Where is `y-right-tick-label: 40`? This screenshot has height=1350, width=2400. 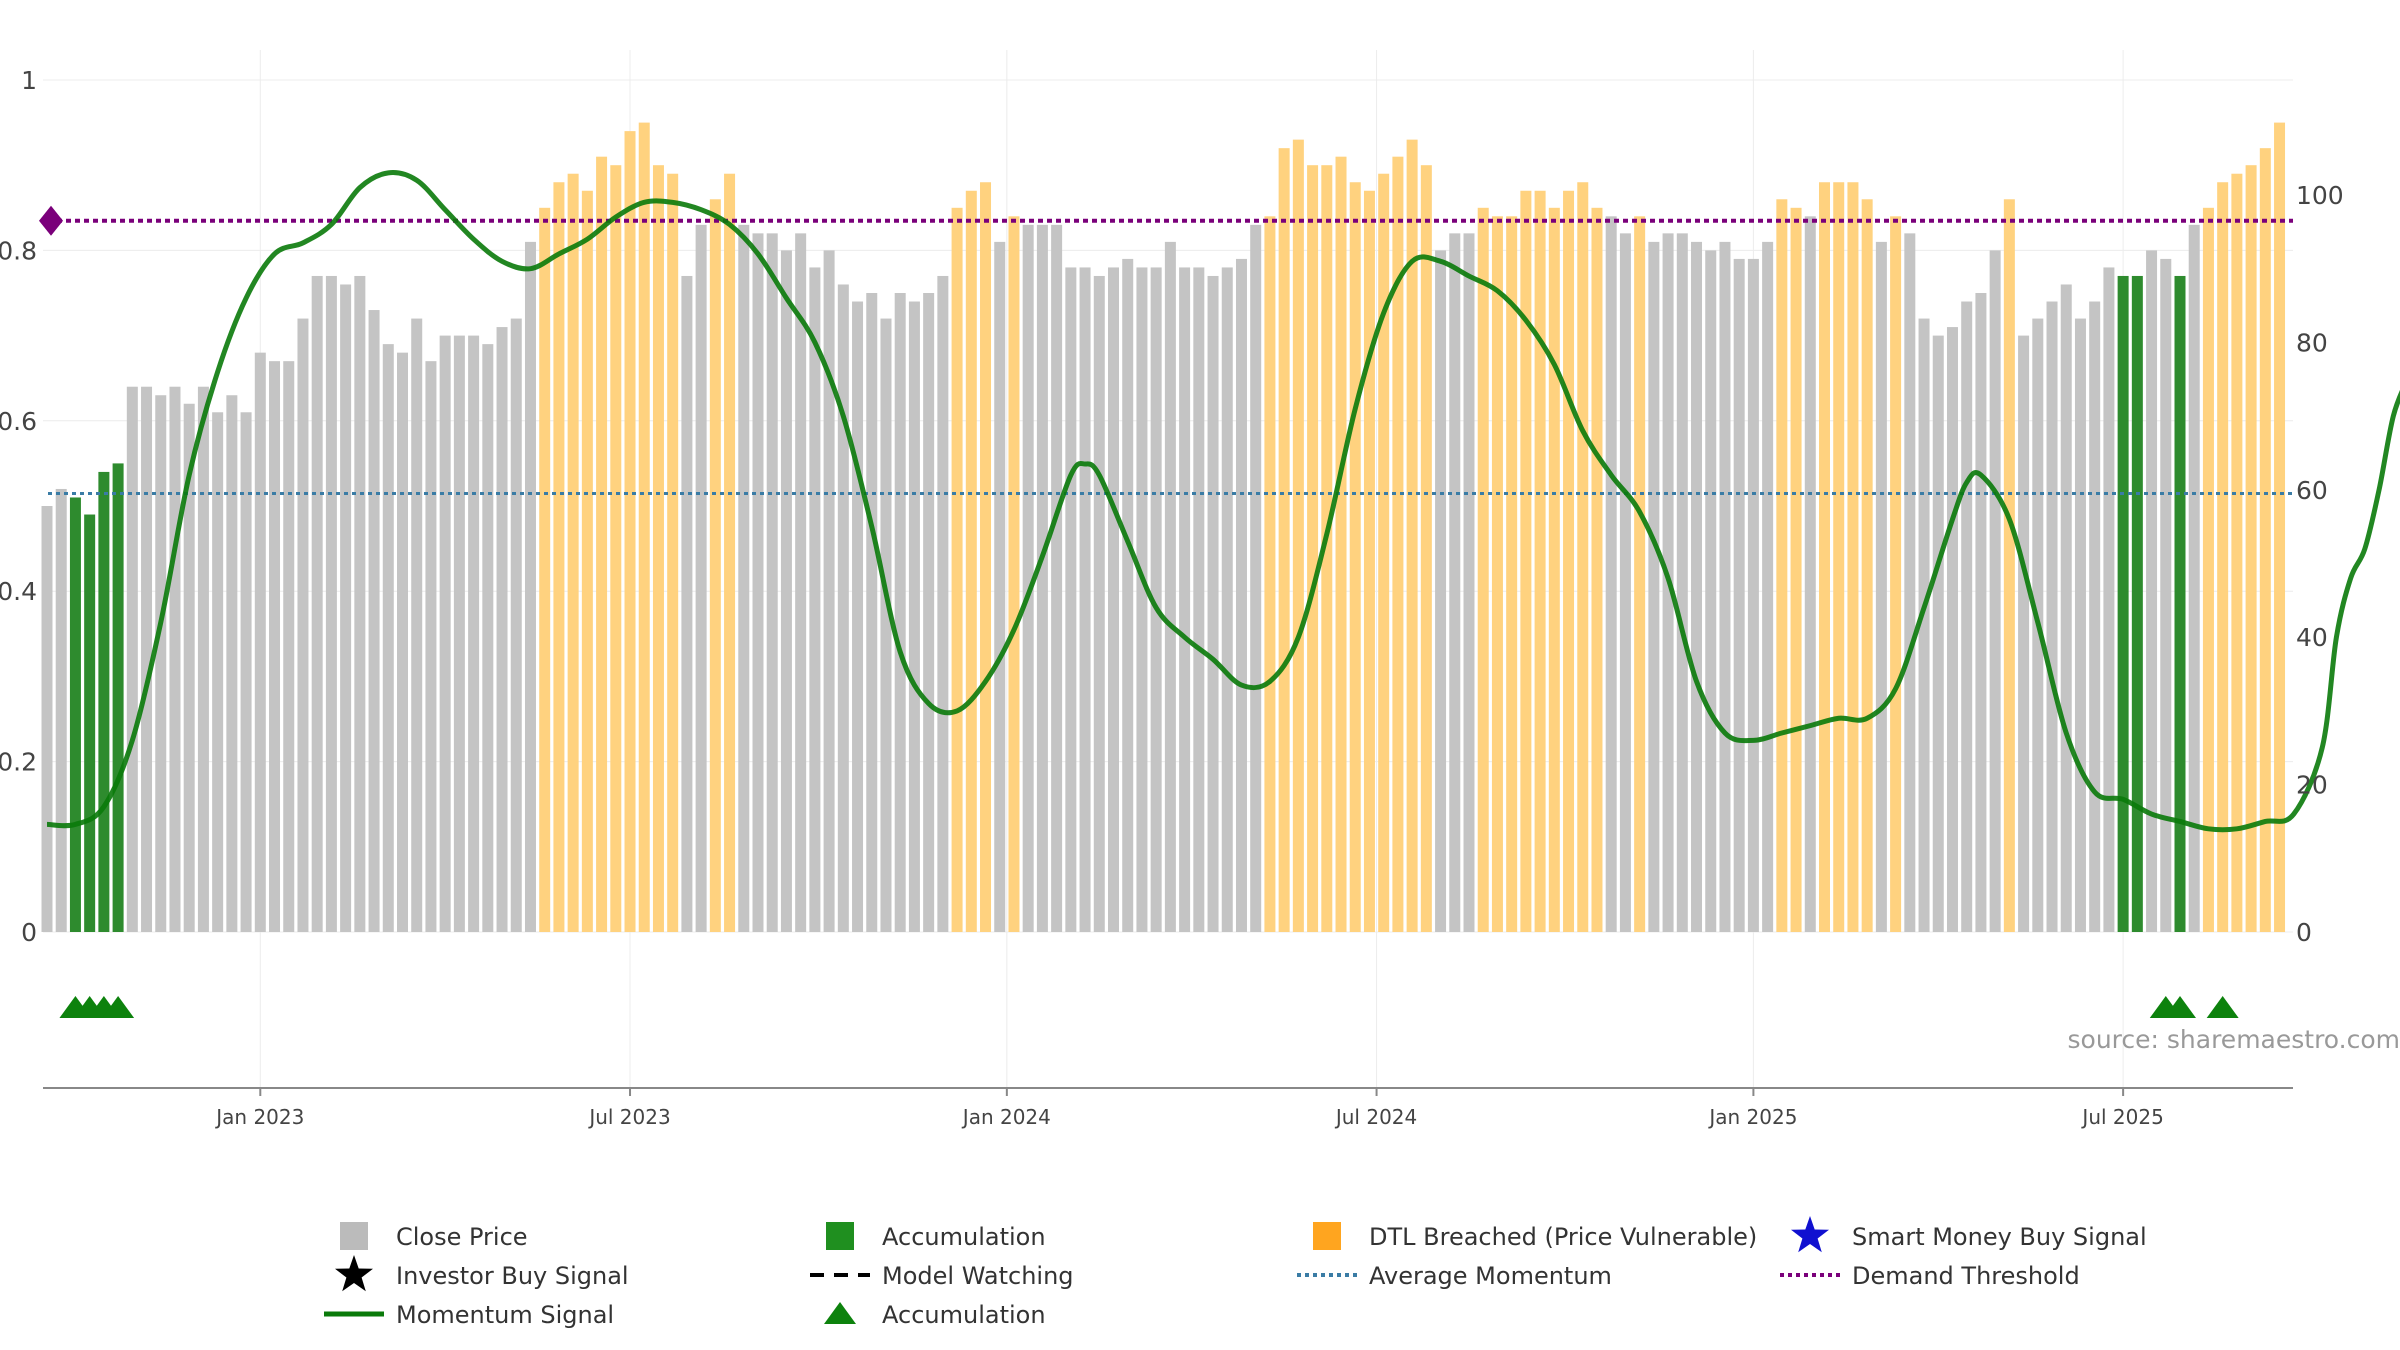 y-right-tick-label: 40 is located at coordinates (2312, 637).